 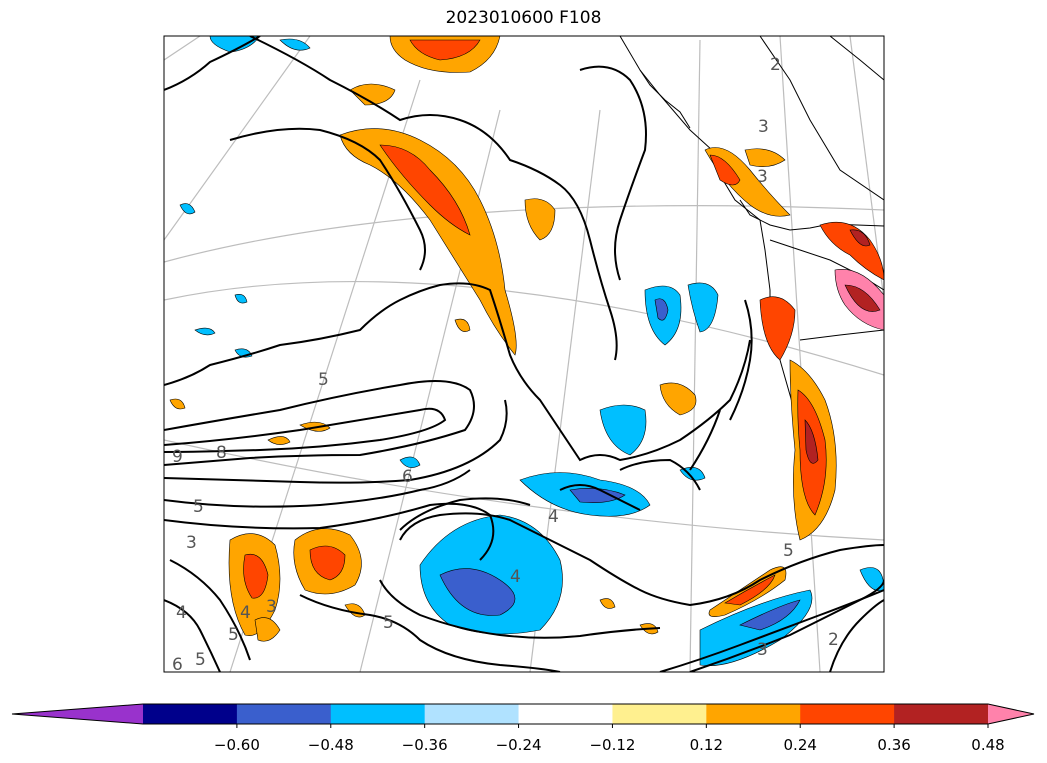 I want to click on coastline, so click(x=751, y=248).